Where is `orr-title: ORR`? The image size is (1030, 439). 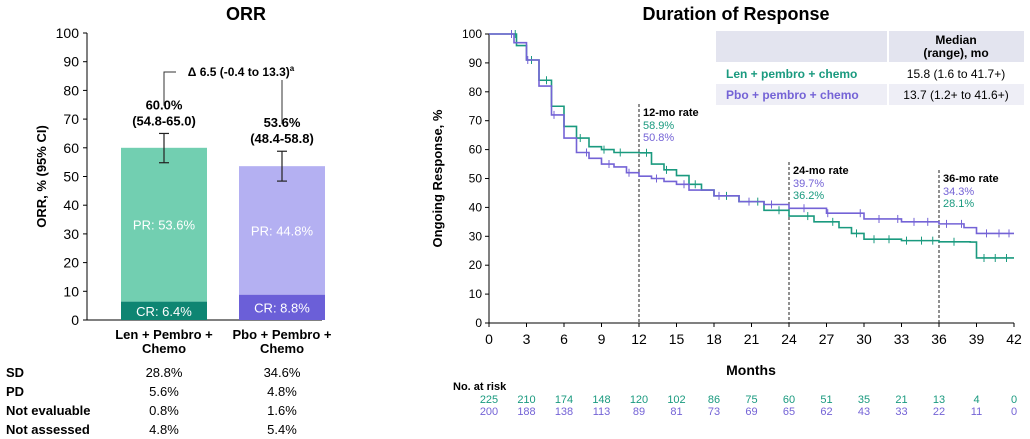
orr-title: ORR is located at coordinates (246, 14).